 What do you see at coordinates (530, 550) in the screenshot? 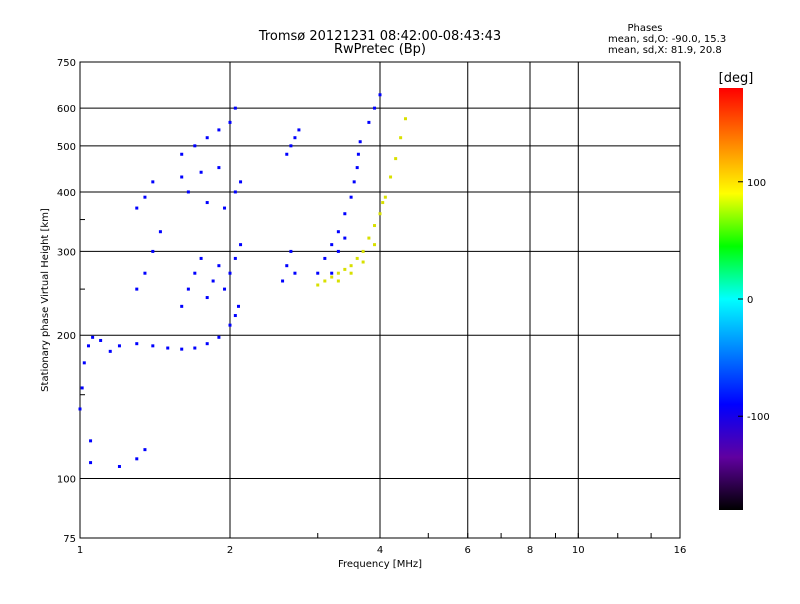
I see `x-tick-label: 8` at bounding box center [530, 550].